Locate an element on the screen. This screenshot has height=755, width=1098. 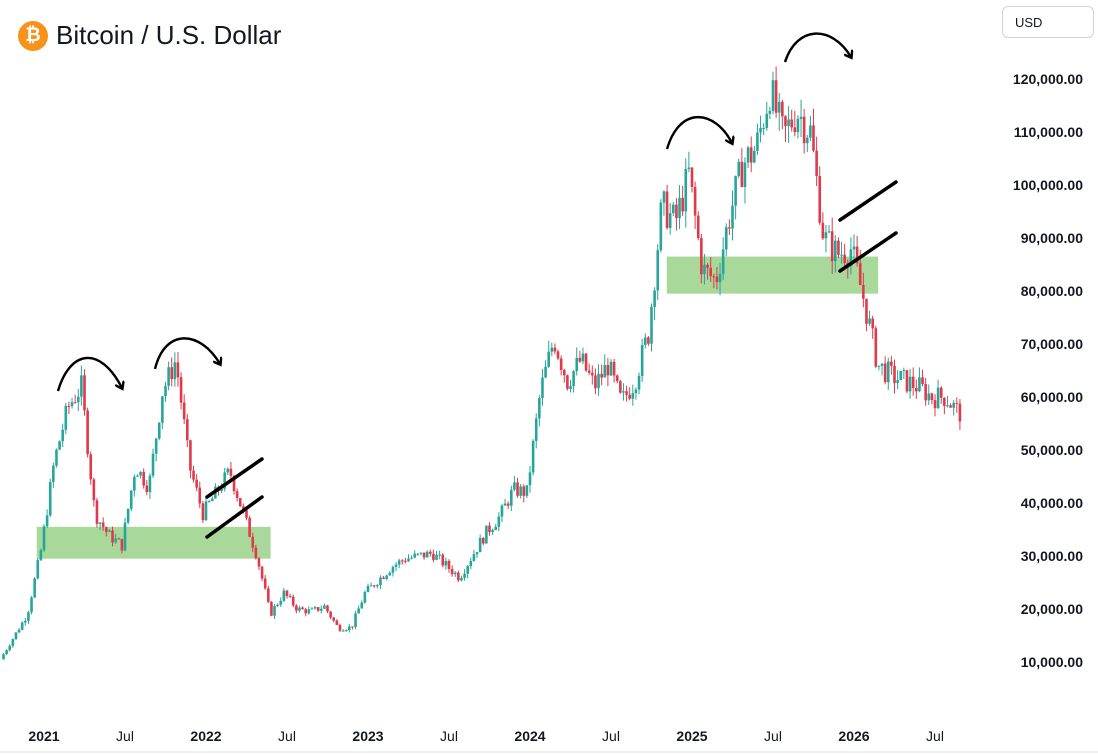
x-tick-label: 2024 is located at coordinates (529, 736).